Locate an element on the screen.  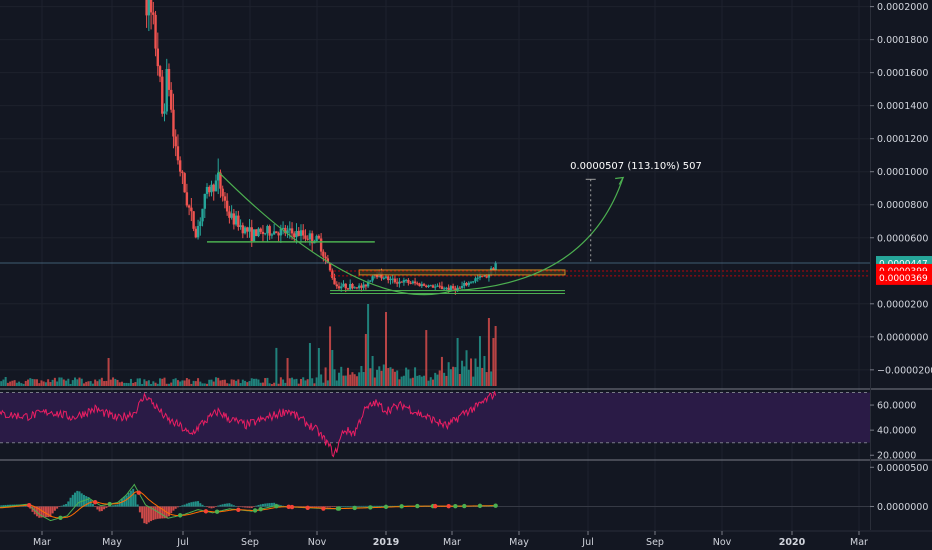
cup-curve-projection is located at coordinates (420, 233).